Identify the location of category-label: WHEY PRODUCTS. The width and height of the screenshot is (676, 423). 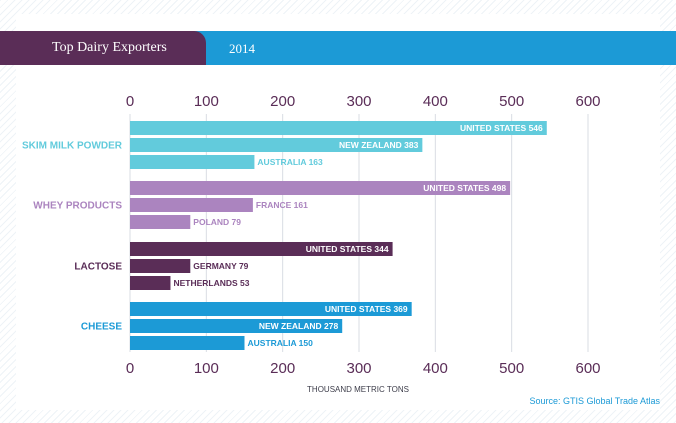
(77, 206).